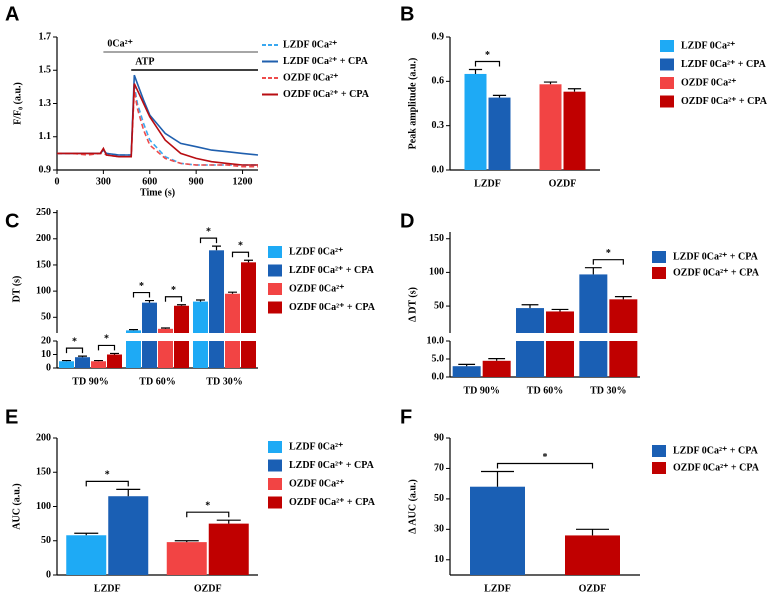  Describe the element at coordinates (16, 506) in the screenshot. I see `y-axis-label: AUC (a.u.)` at that location.